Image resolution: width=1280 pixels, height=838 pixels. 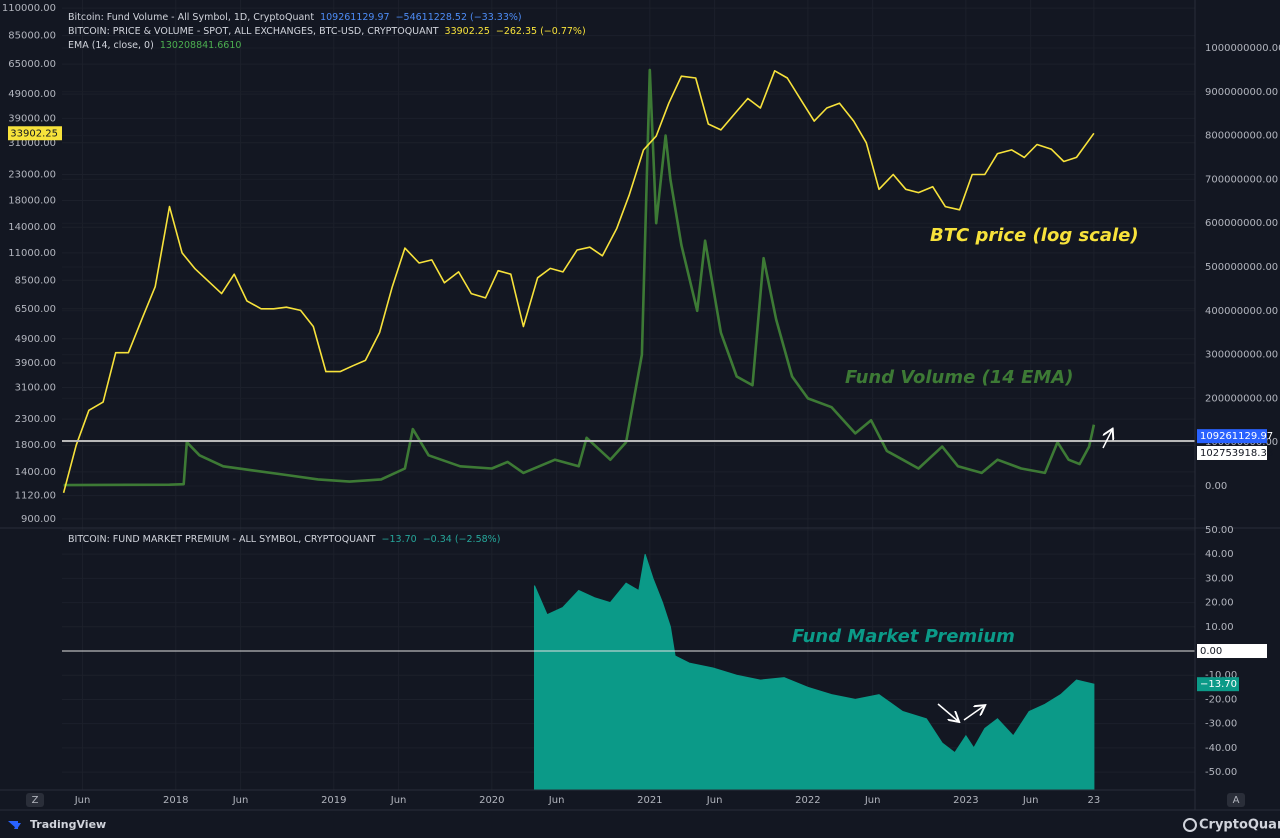 What do you see at coordinates (1241, 136) in the screenshot?
I see `y2-tick-label: 800000000.00` at bounding box center [1241, 136].